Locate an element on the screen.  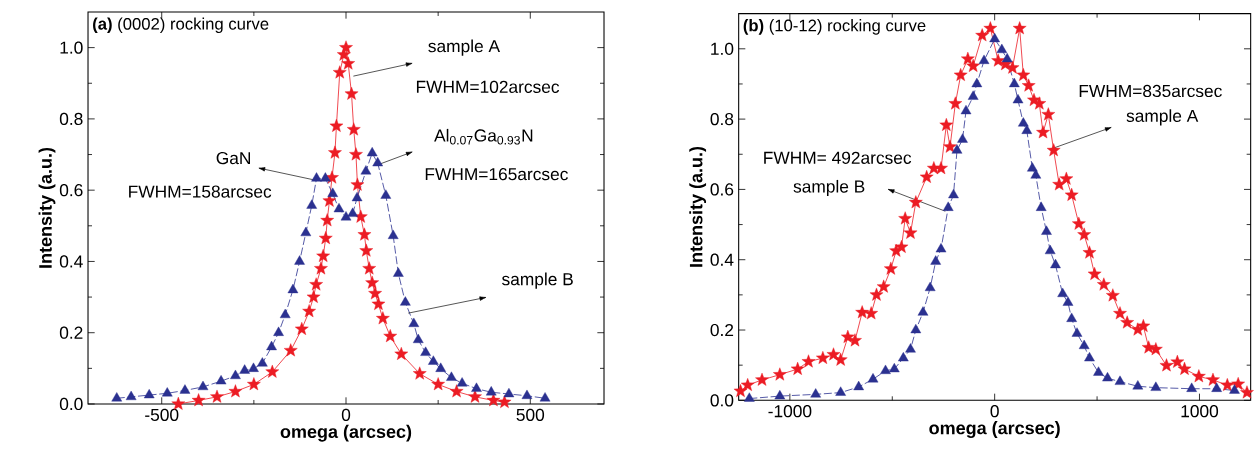
x-tick-label: 1000 is located at coordinates (1200, 411).